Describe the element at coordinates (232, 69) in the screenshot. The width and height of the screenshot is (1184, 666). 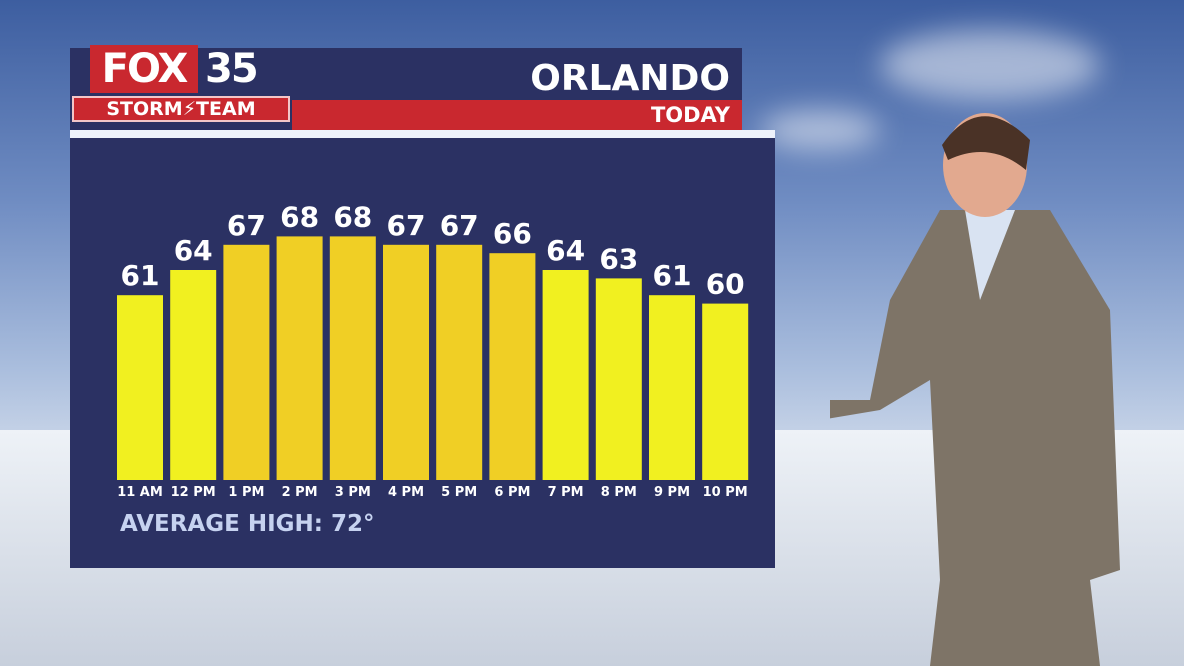
I see `logo-number: 35` at that location.